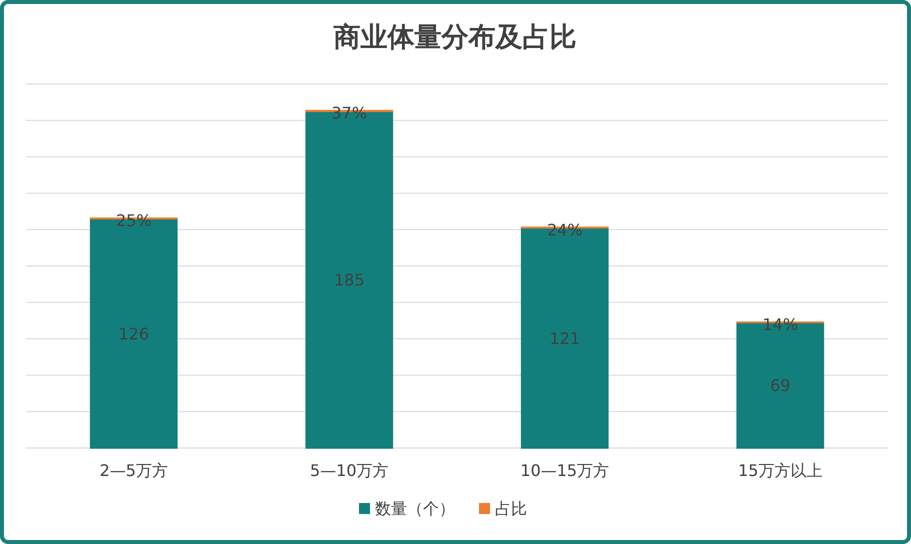 The width and height of the screenshot is (911, 544). I want to click on data-label: 69, so click(780, 386).